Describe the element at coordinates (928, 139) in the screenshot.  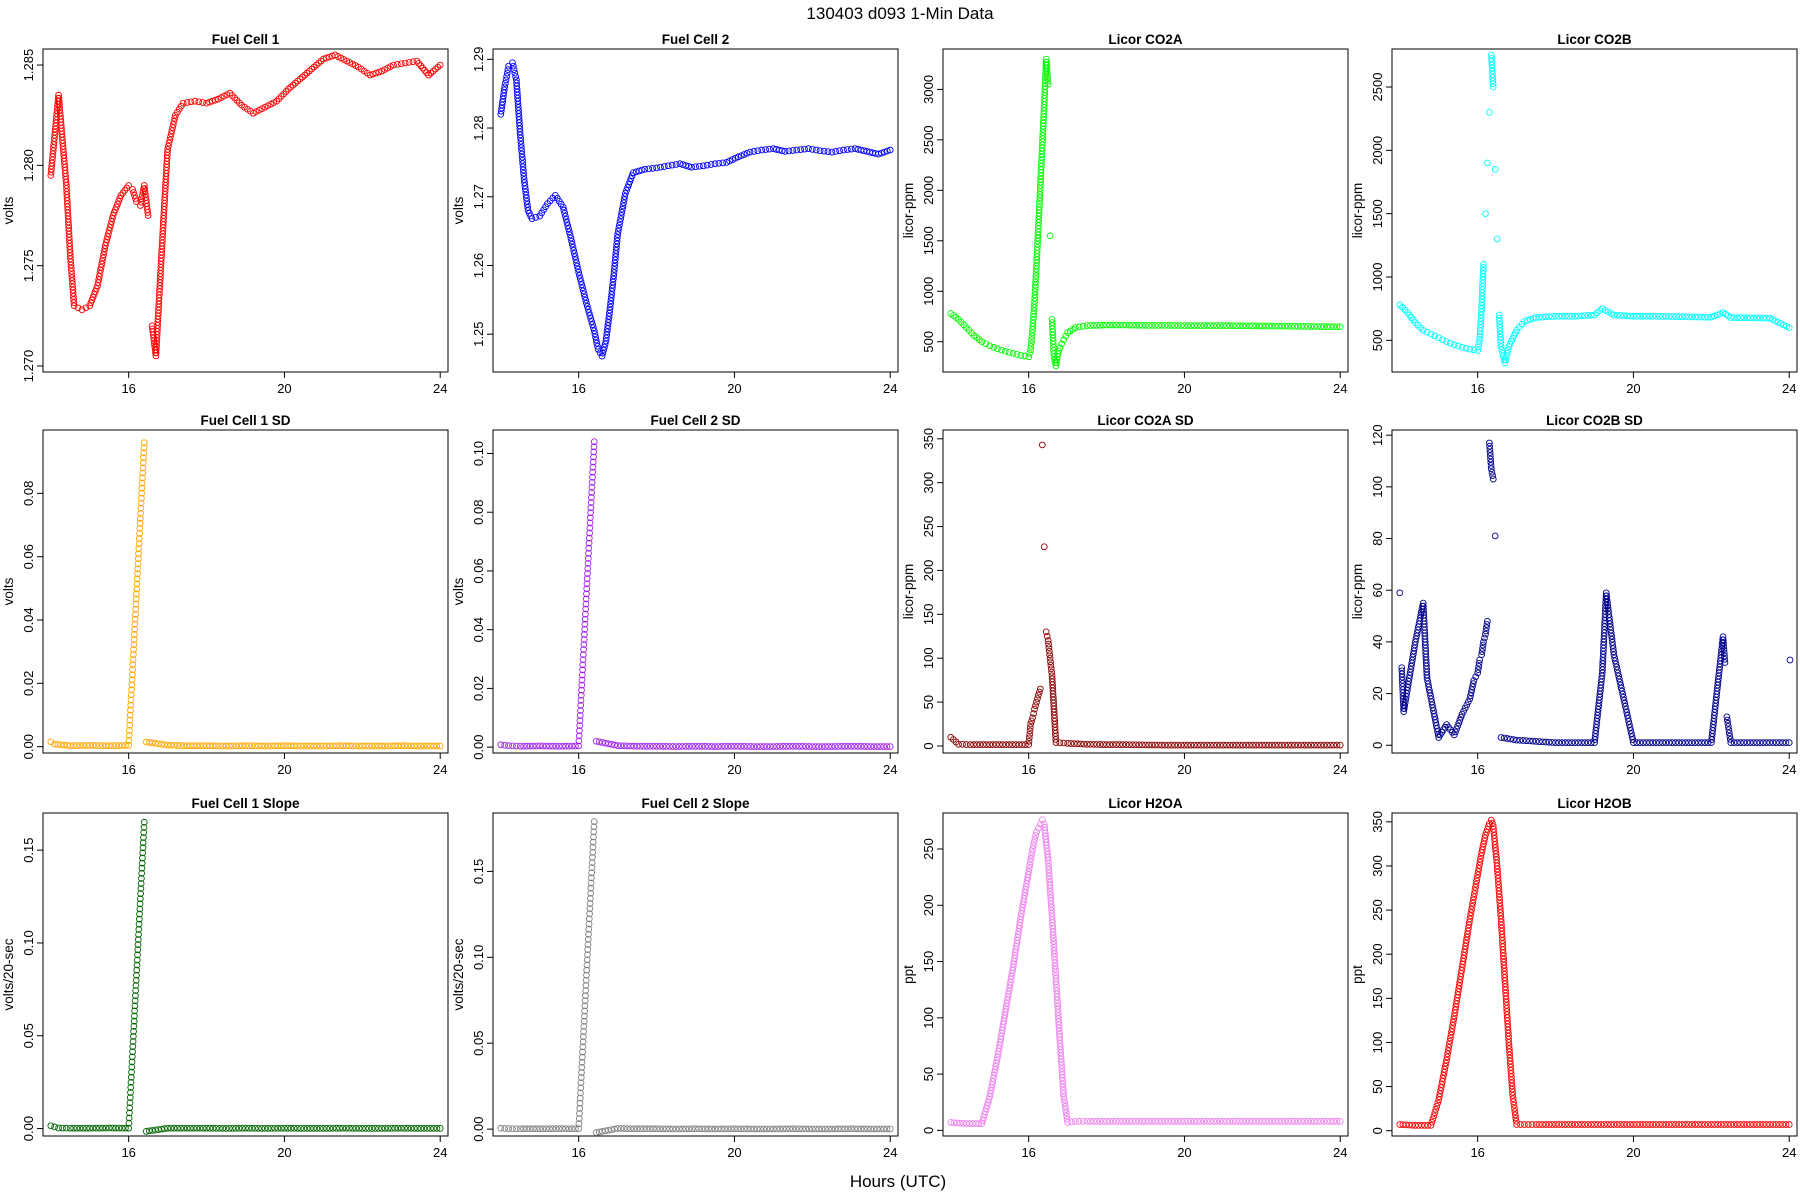
I see `y-tick-label: 2500` at that location.